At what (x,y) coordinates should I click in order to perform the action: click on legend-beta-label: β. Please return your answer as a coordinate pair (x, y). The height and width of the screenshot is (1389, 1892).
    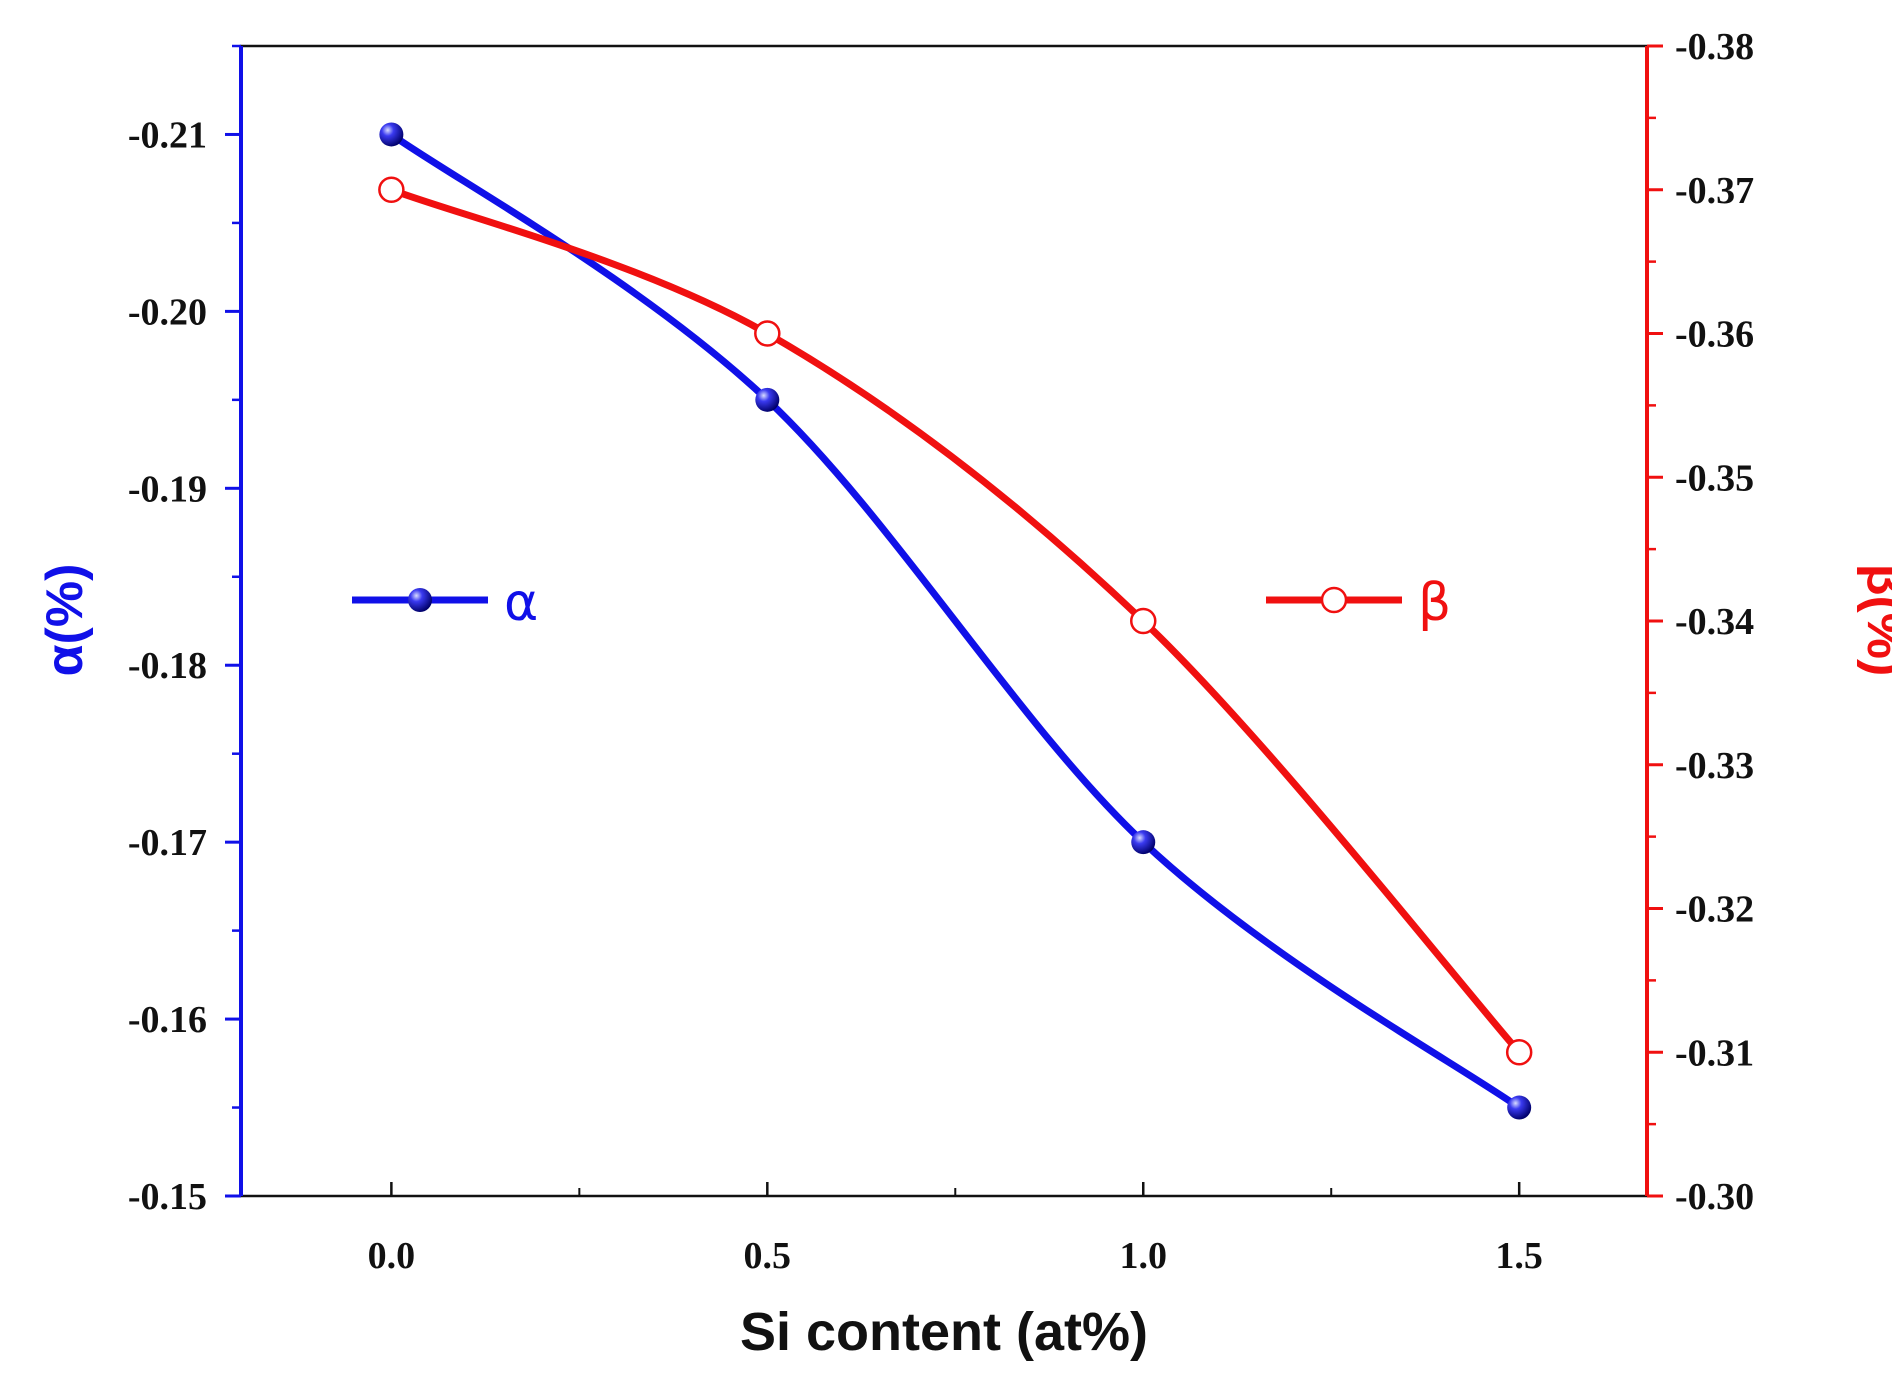
    Looking at the image, I should click on (1434, 603).